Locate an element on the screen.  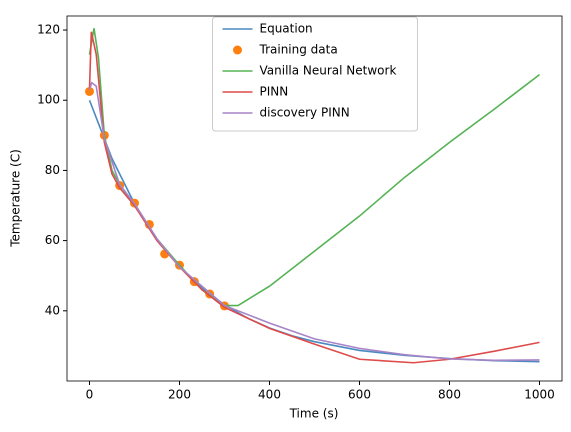
data-point is located at coordinates (89, 91).